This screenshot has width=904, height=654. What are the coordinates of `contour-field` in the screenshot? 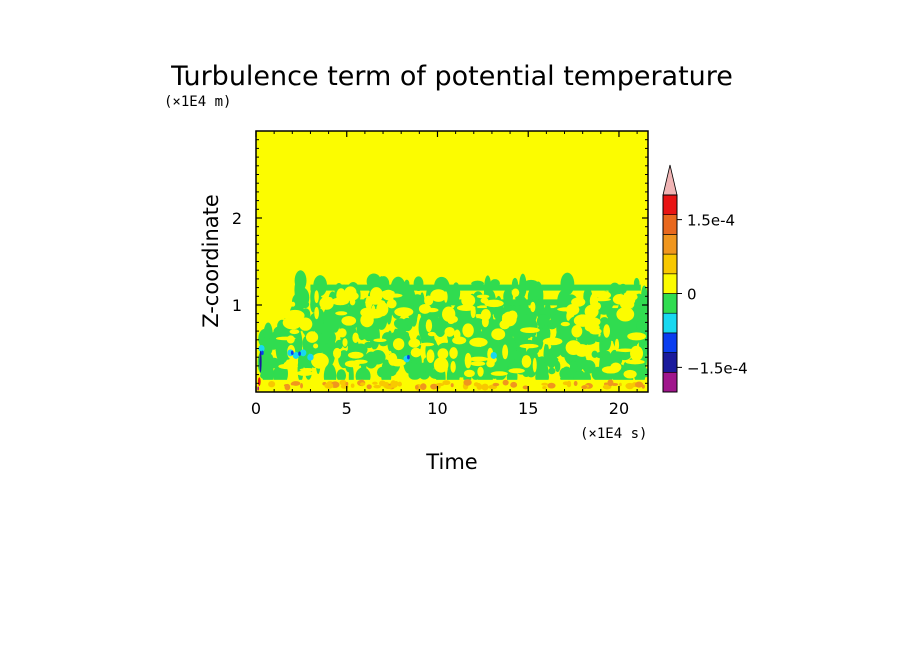 It's located at (452, 331).